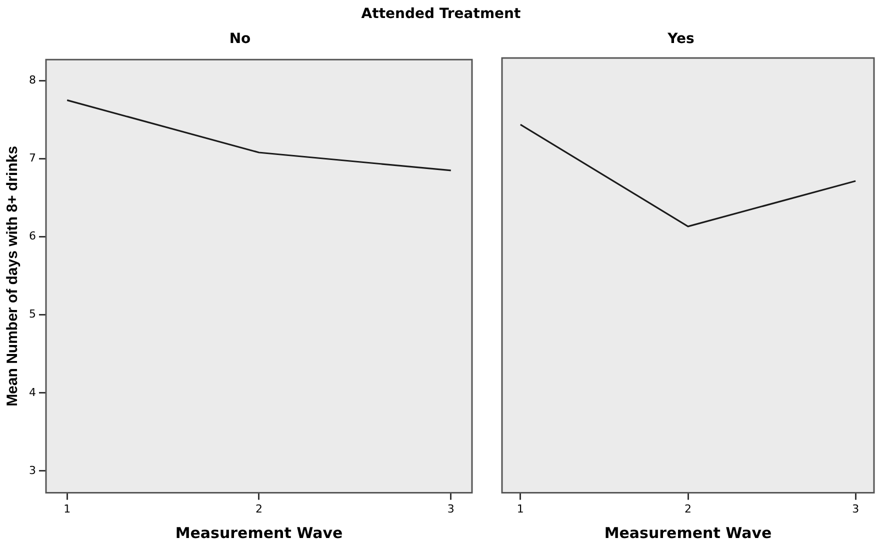  Describe the element at coordinates (32, 314) in the screenshot. I see `y-tick-label: 5` at that location.